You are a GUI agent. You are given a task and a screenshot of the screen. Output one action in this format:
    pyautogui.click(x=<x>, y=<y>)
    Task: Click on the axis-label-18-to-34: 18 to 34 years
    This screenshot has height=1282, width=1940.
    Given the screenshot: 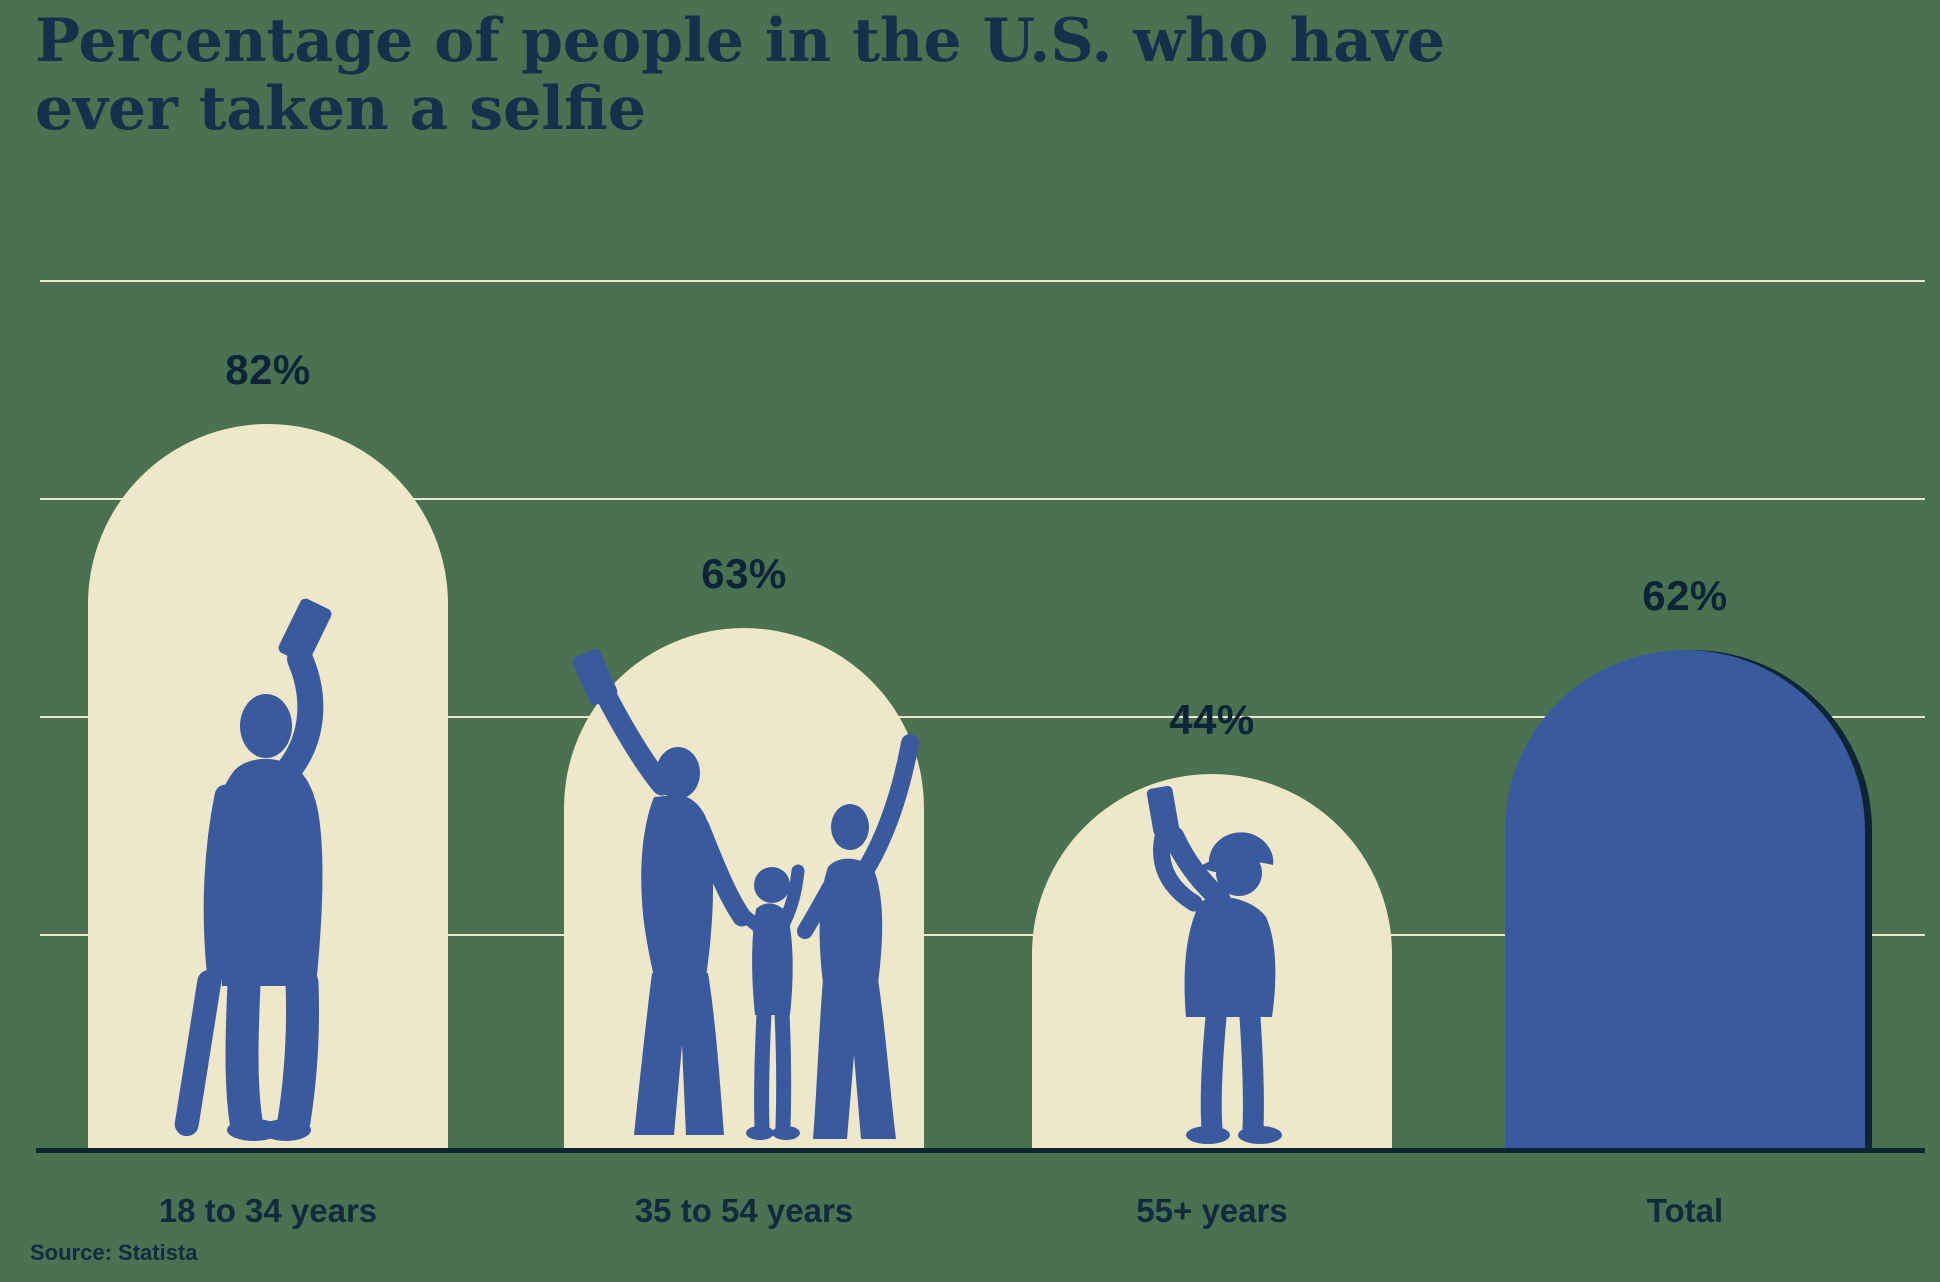 What is the action you would take?
    pyautogui.click(x=268, y=1210)
    